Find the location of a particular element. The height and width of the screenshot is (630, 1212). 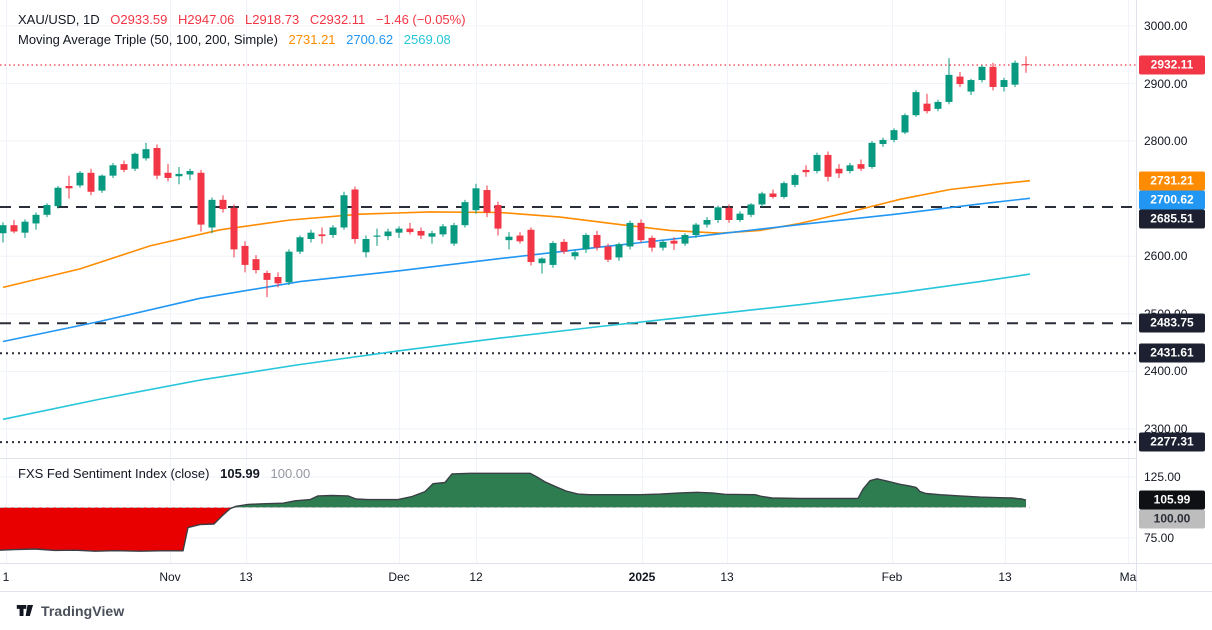

price-label-badge: 2431.61 is located at coordinates (1172, 353).